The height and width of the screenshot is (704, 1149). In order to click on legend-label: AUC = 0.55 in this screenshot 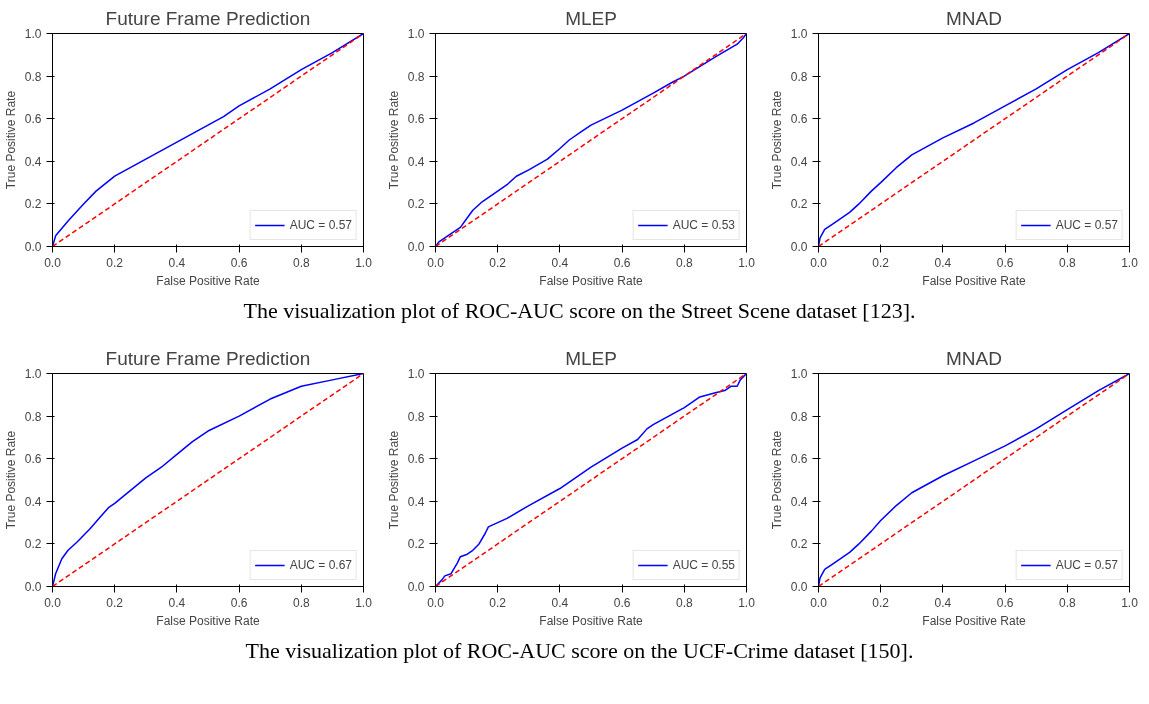, I will do `click(703, 565)`.